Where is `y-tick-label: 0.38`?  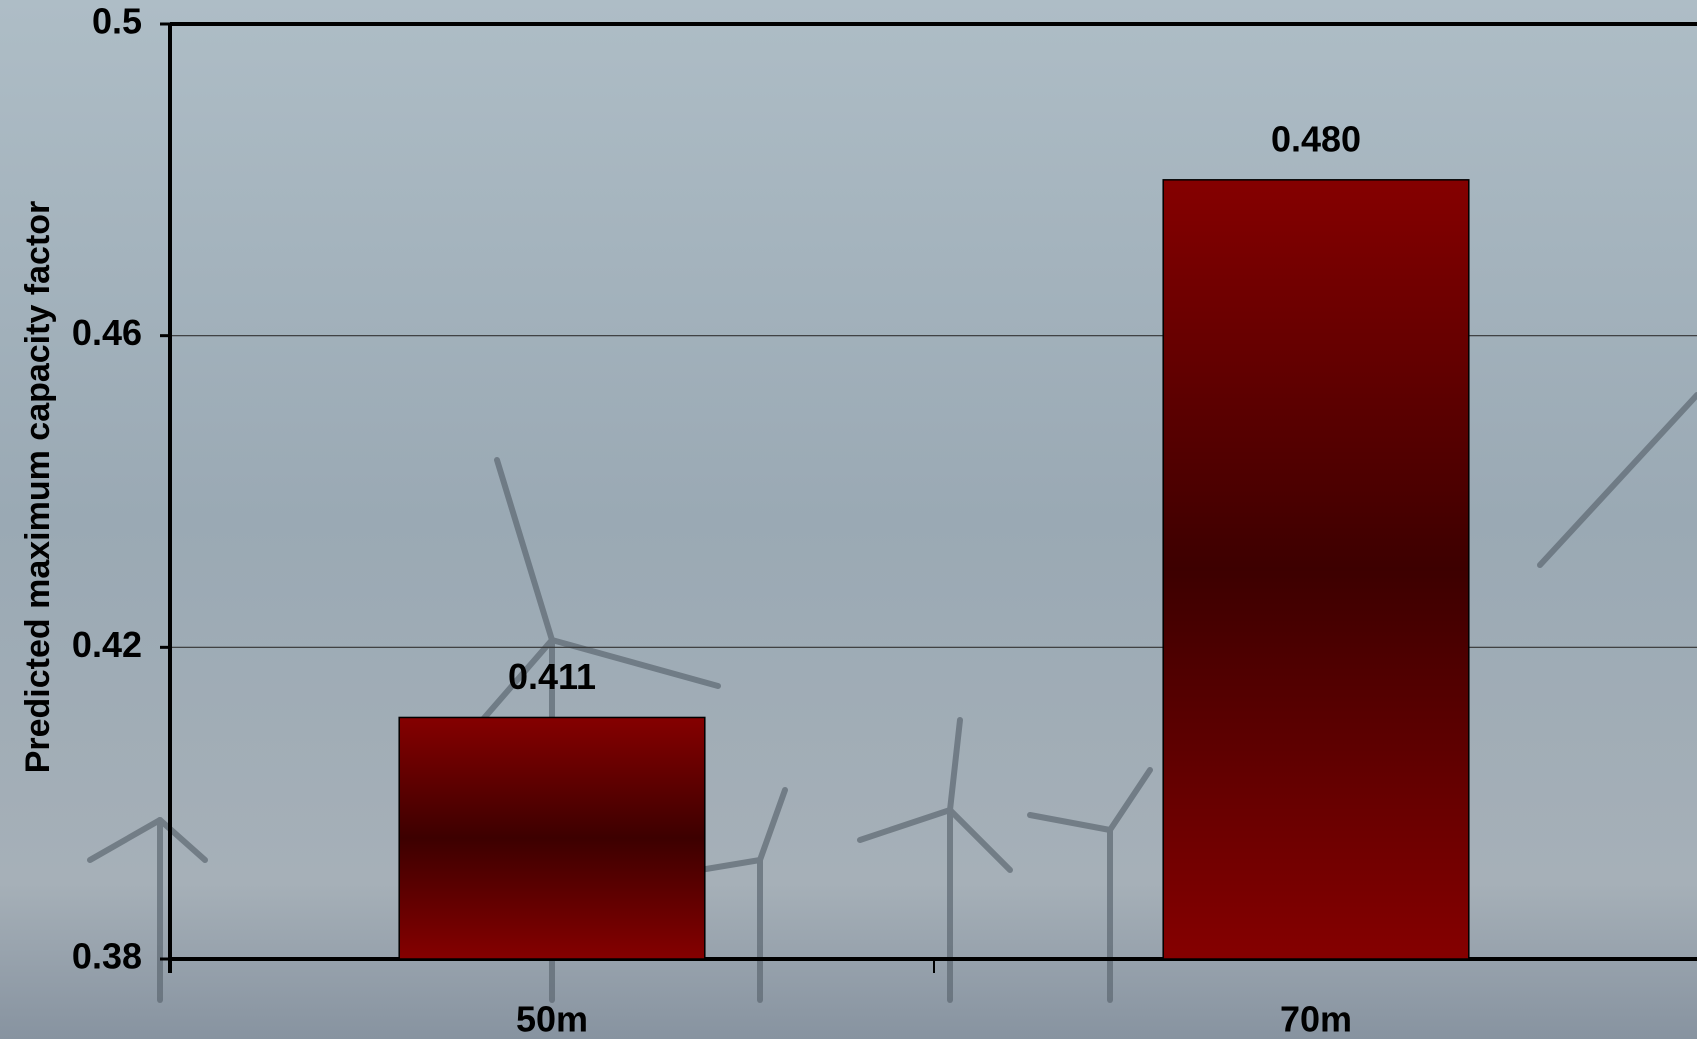
y-tick-label: 0.38 is located at coordinates (107, 956).